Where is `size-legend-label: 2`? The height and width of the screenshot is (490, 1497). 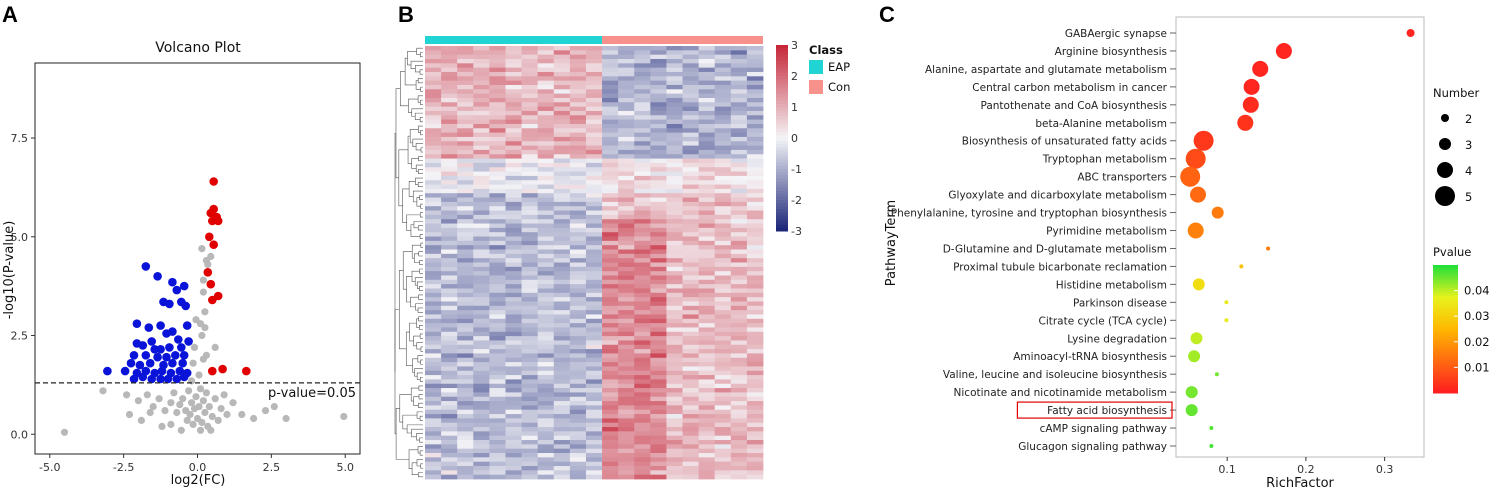 size-legend-label: 2 is located at coordinates (1468, 119).